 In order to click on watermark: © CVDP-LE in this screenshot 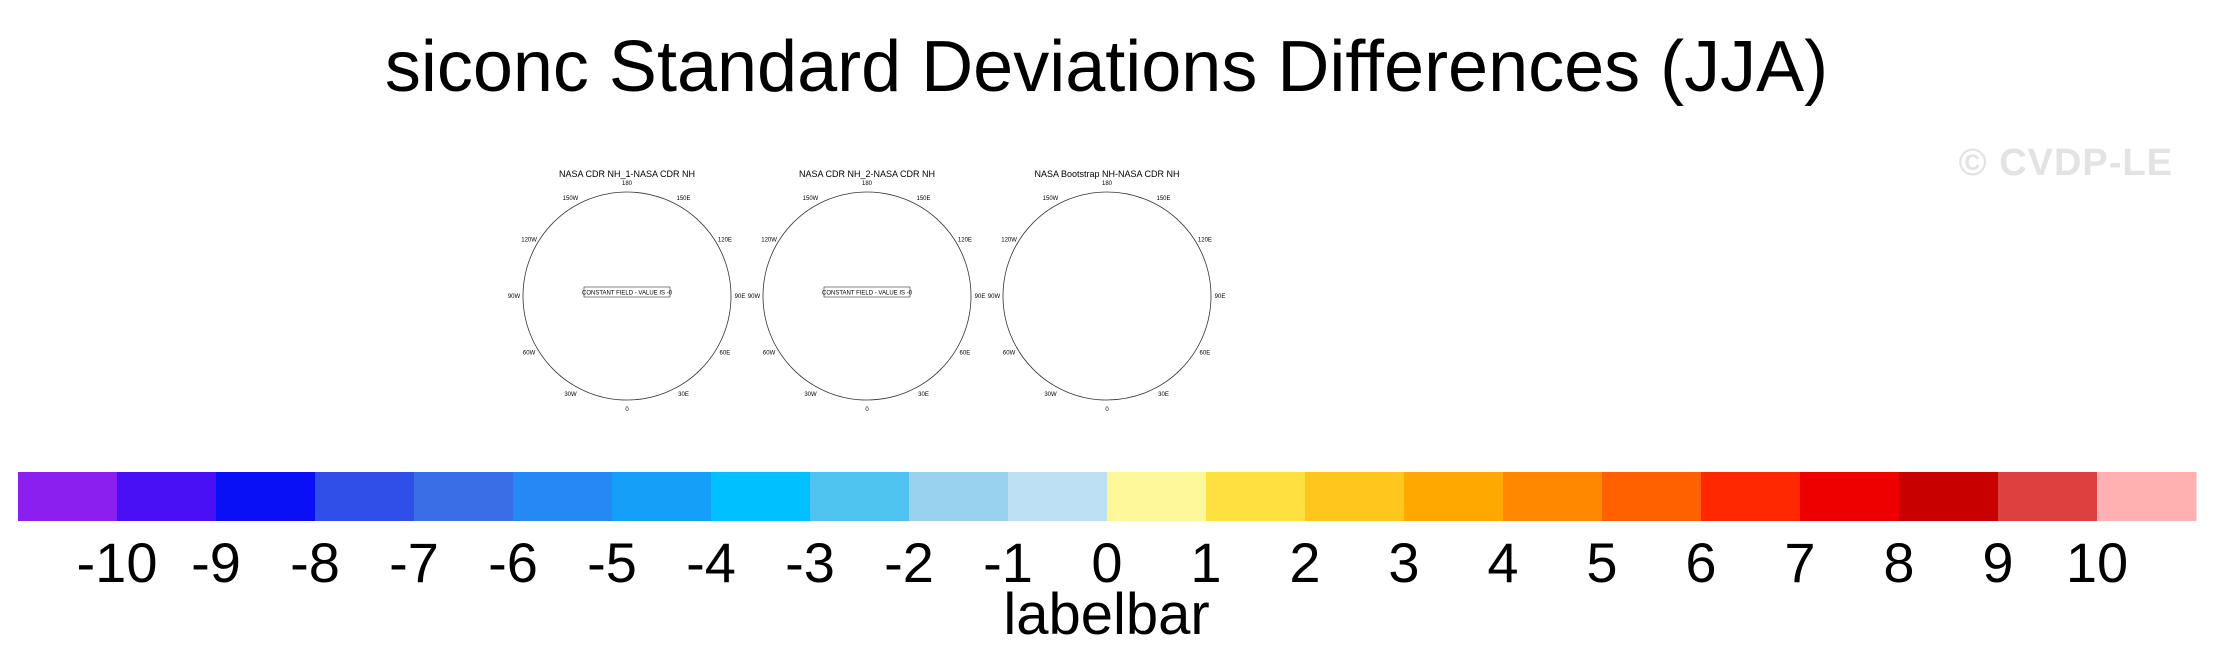, I will do `click(2065, 163)`.